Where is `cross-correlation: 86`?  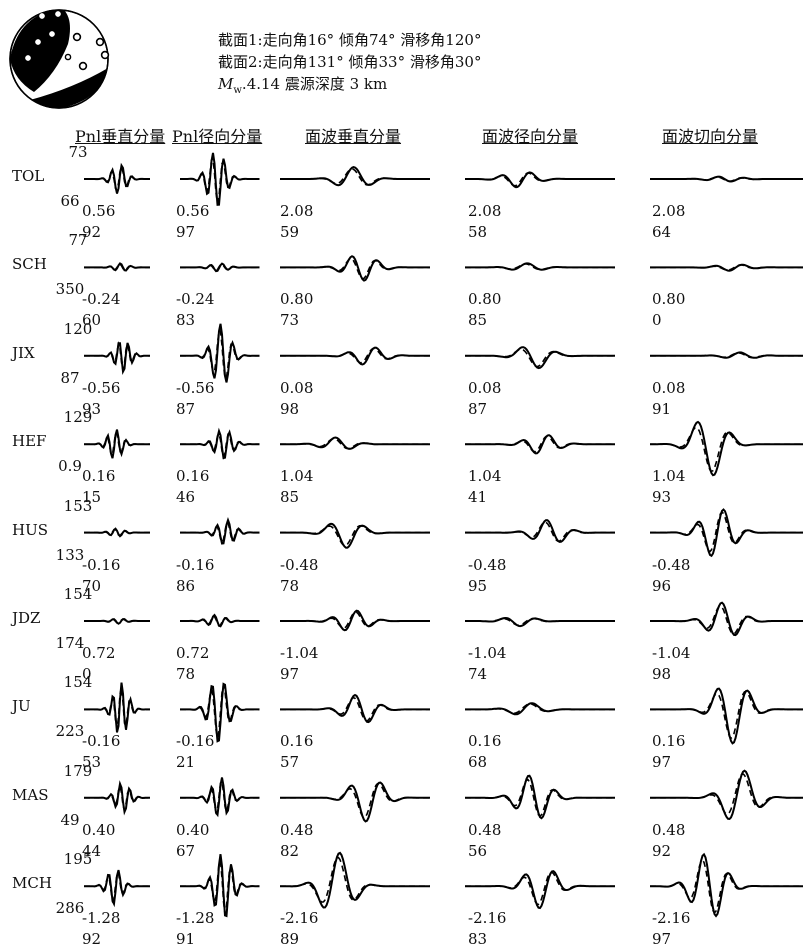 cross-correlation: 86 is located at coordinates (186, 585).